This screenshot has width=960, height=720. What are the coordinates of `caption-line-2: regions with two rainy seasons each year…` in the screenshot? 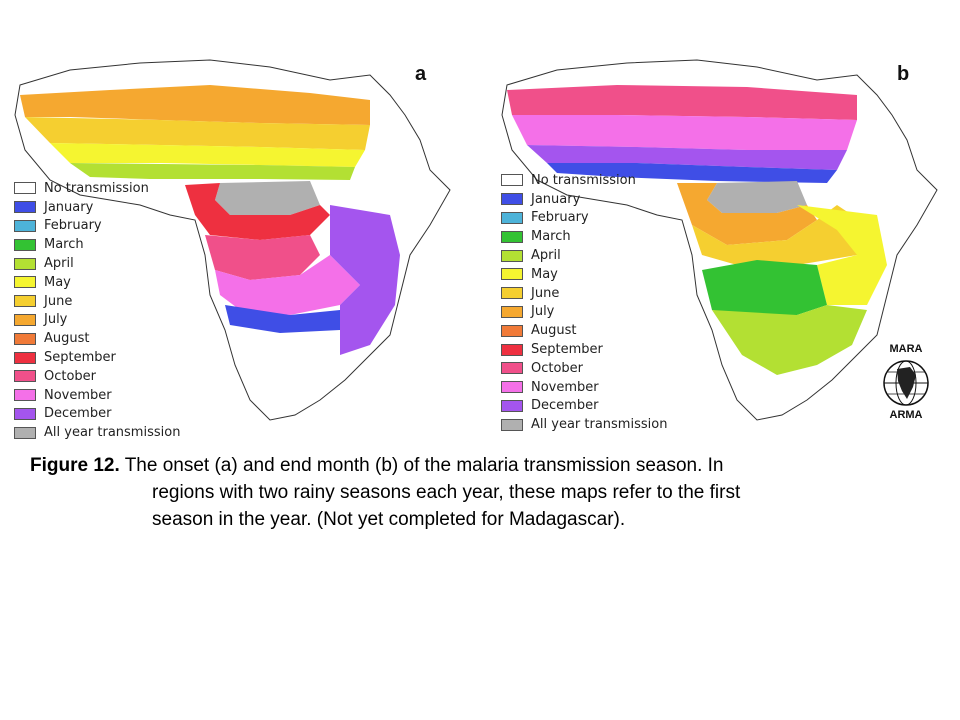 It's located at (446, 492).